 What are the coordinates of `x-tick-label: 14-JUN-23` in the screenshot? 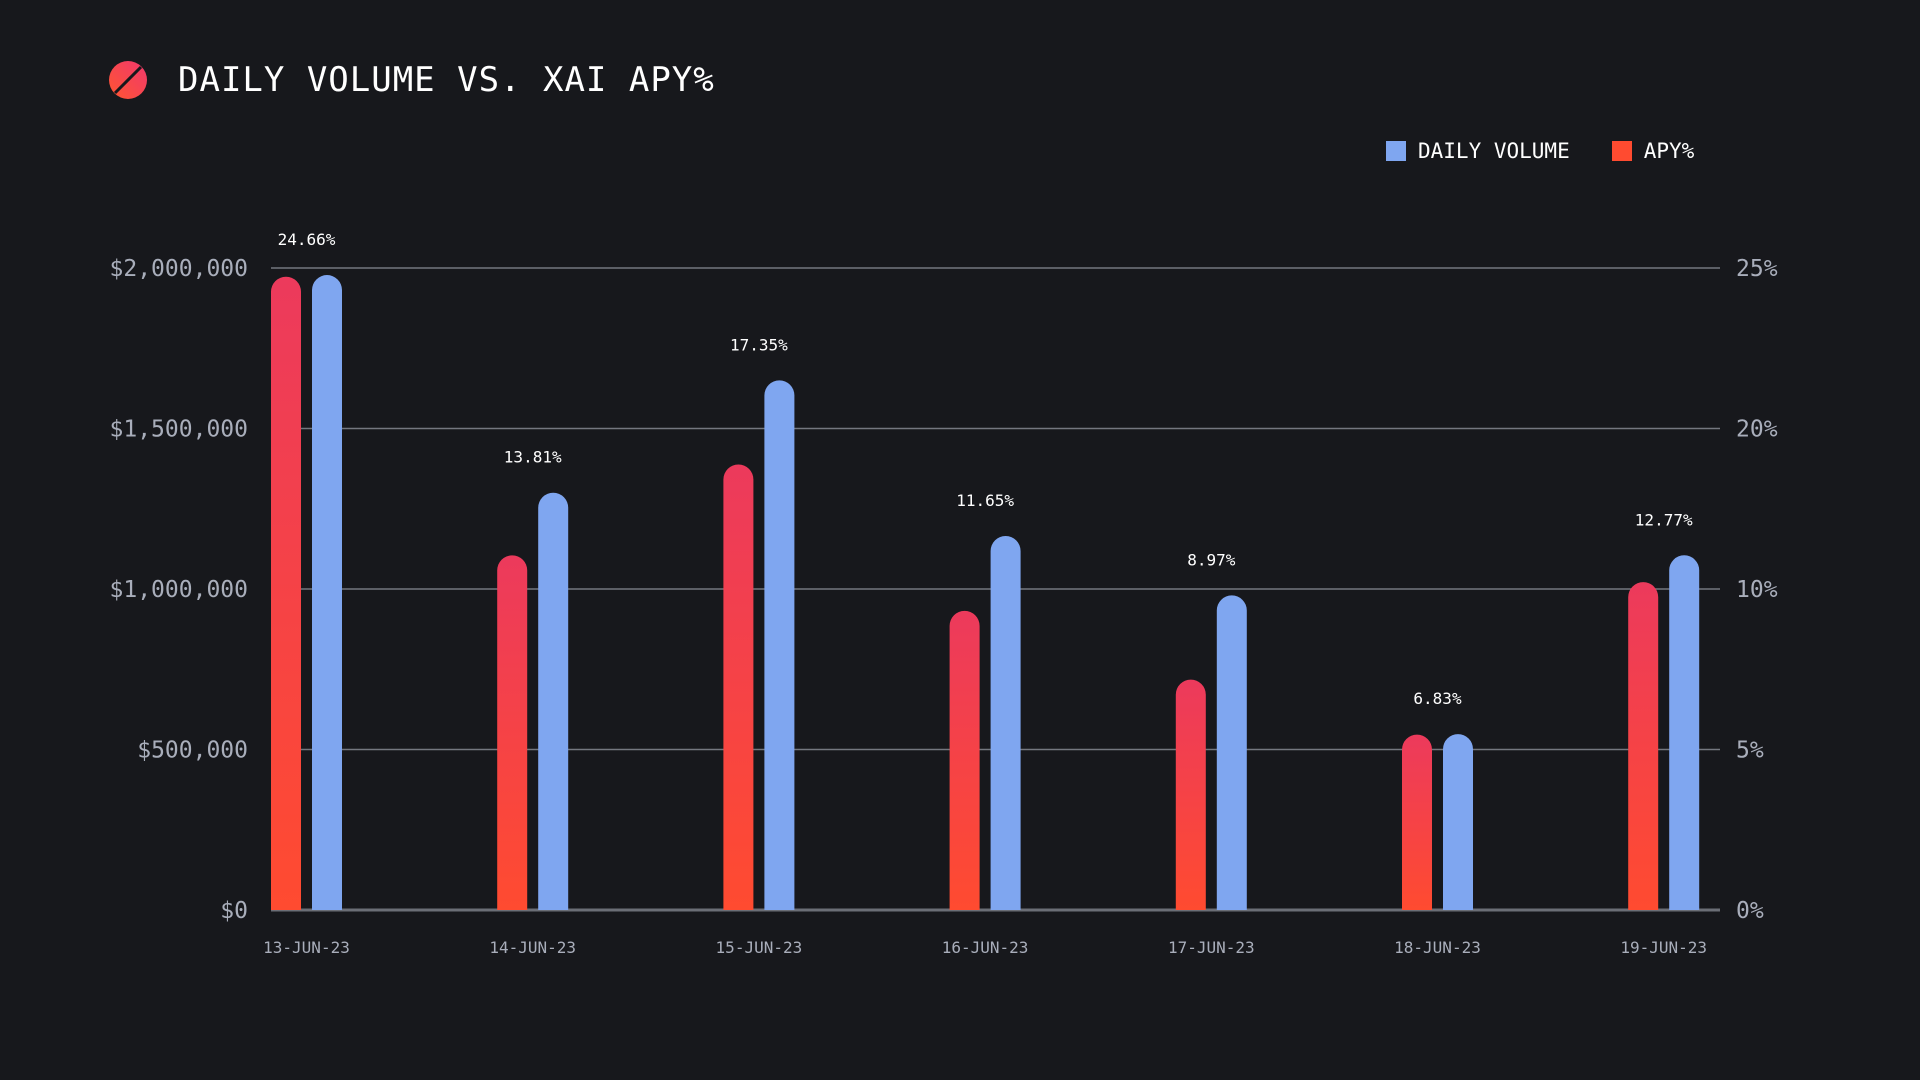 It's located at (532, 947).